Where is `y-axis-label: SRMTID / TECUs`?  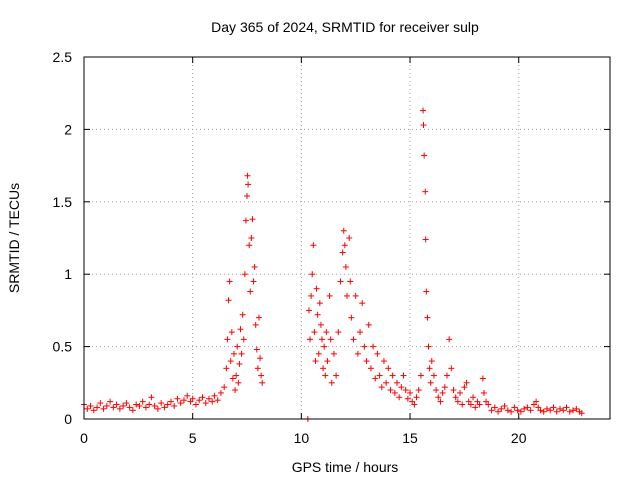
y-axis-label: SRMTID / TECUs is located at coordinates (14, 238).